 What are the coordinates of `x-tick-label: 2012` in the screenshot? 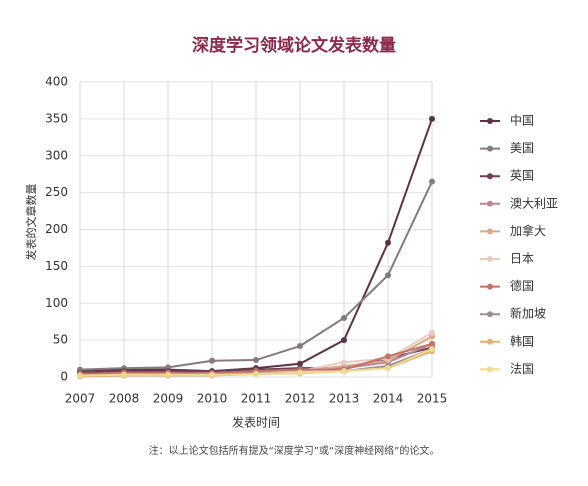 It's located at (300, 399).